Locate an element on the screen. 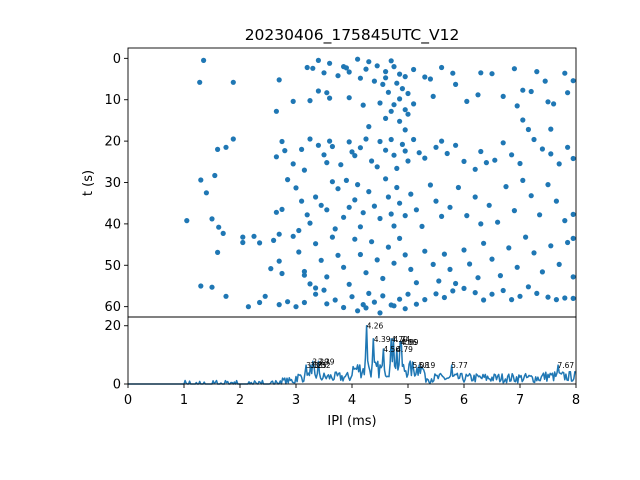 Image resolution: width=640 pixels, height=480 pixels. peak-label: 4.89 is located at coordinates (410, 342).